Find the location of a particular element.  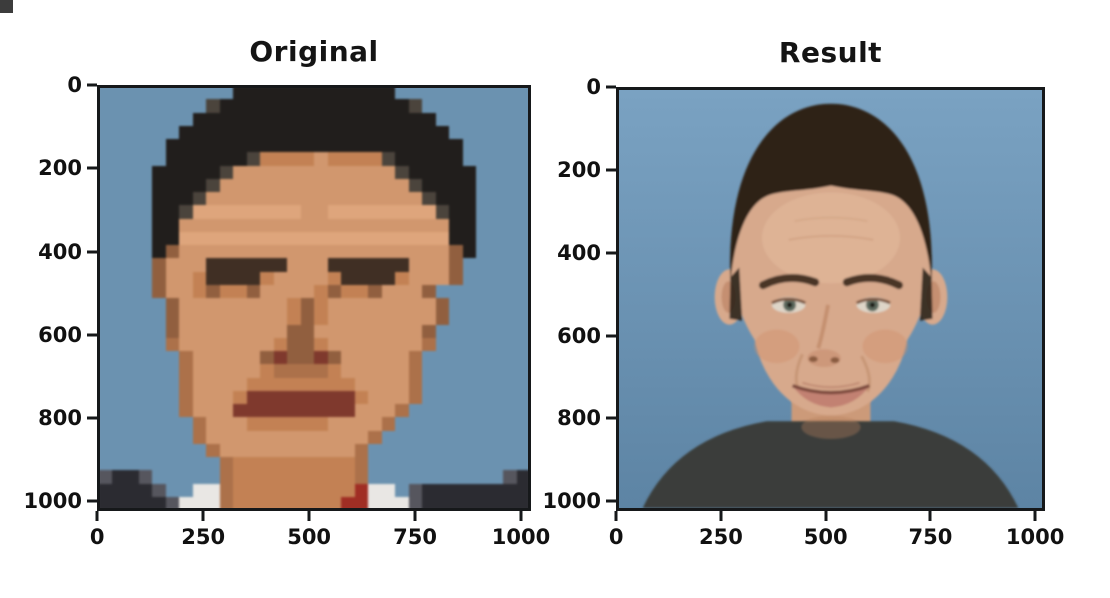

right-smile-line is located at coordinates (865, 374).